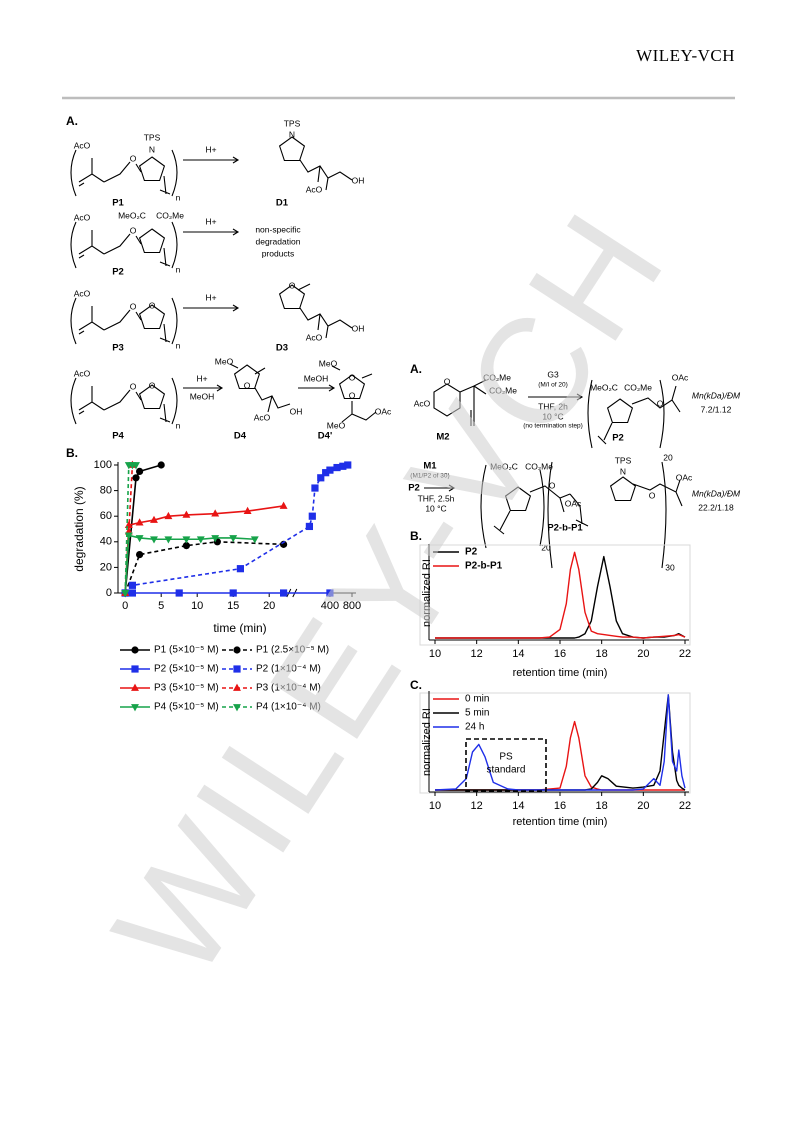 The width and height of the screenshot is (793, 1121). I want to click on product-text: non-specific, so click(278, 229).